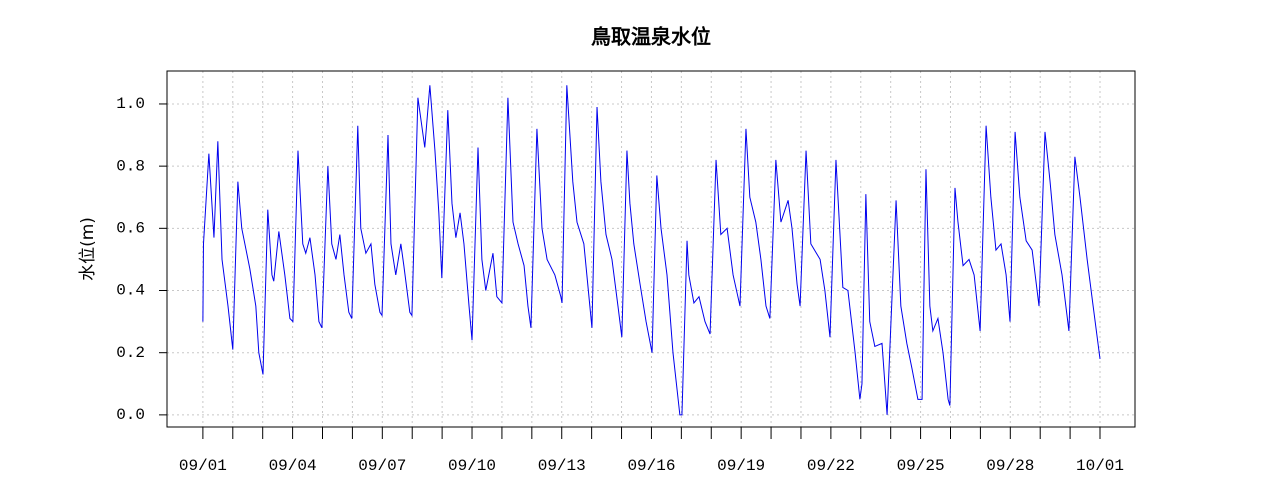  I want to click on x-tick-label: 09/28, so click(1010, 466).